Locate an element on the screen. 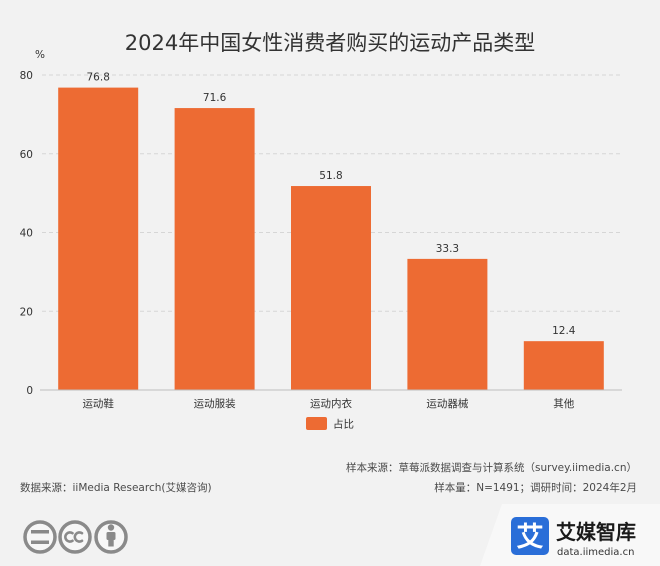 This screenshot has height=566, width=660. legend-swatch is located at coordinates (316, 423).